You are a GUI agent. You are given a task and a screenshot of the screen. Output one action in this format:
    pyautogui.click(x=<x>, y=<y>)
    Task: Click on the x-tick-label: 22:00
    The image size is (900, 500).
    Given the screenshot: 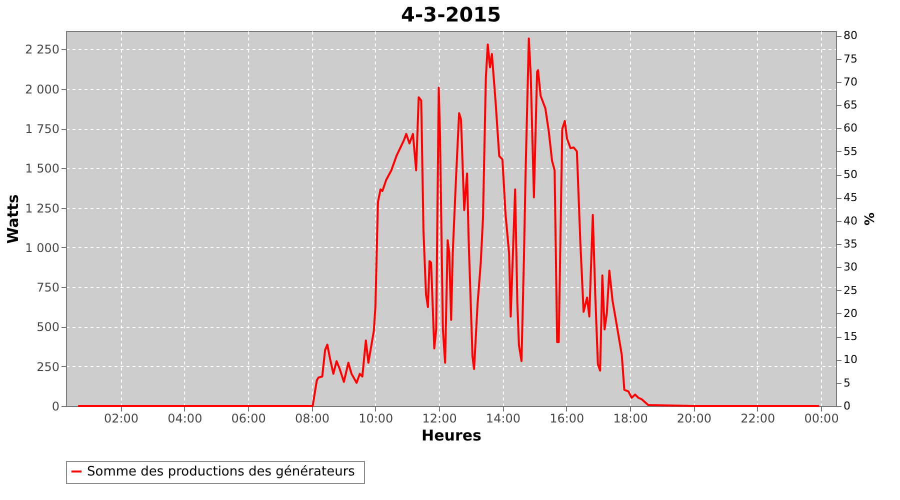 What is the action you would take?
    pyautogui.click(x=758, y=419)
    